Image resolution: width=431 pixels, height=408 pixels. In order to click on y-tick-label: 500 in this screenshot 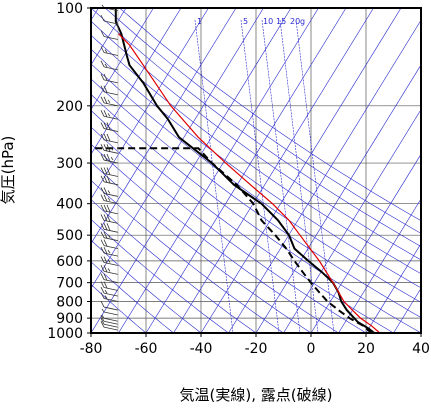, I will do `click(69, 236)`.